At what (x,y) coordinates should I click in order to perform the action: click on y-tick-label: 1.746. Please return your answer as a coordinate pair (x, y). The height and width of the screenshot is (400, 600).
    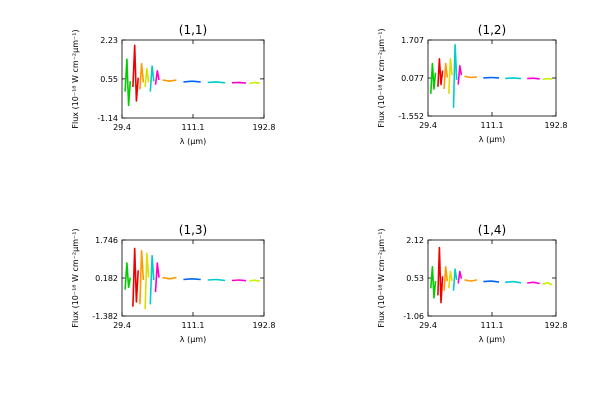
    Looking at the image, I should click on (106, 240).